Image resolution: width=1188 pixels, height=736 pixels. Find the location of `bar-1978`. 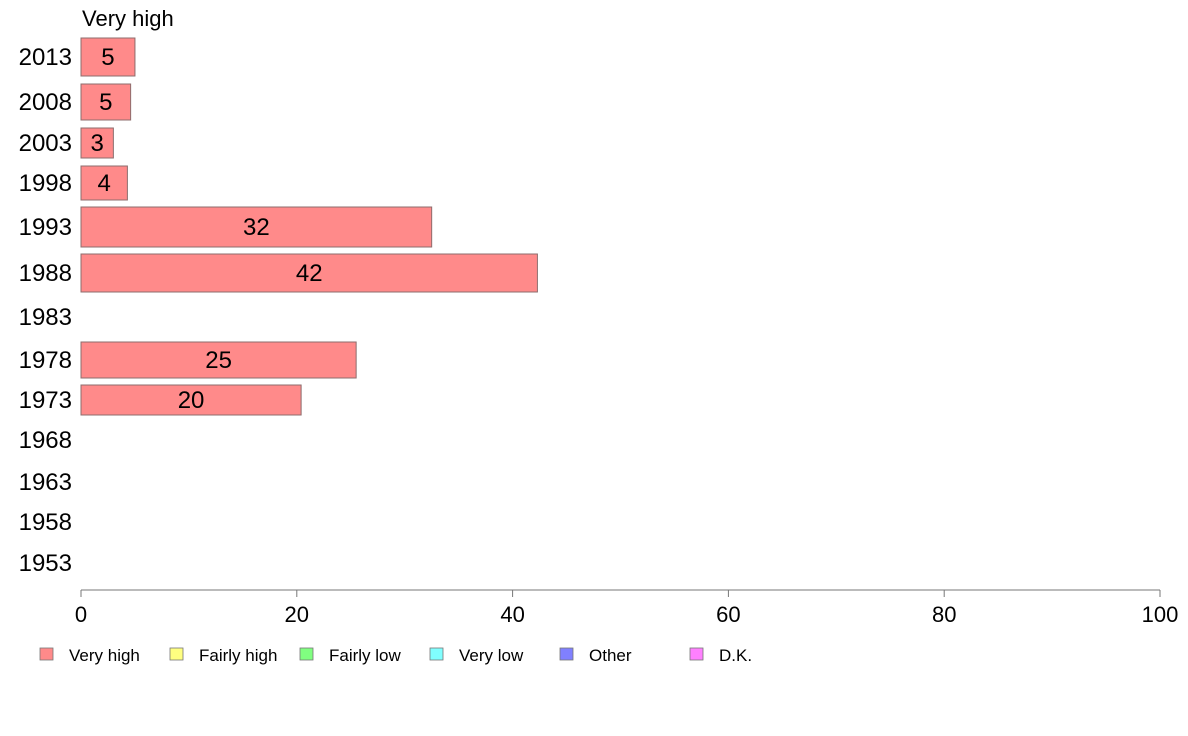

bar-1978 is located at coordinates (218, 360).